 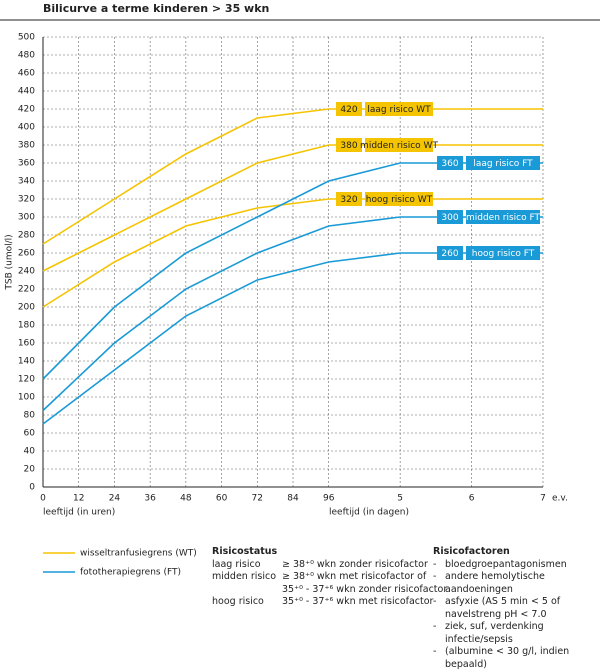 I want to click on series-end-value: 380, so click(x=348, y=146).